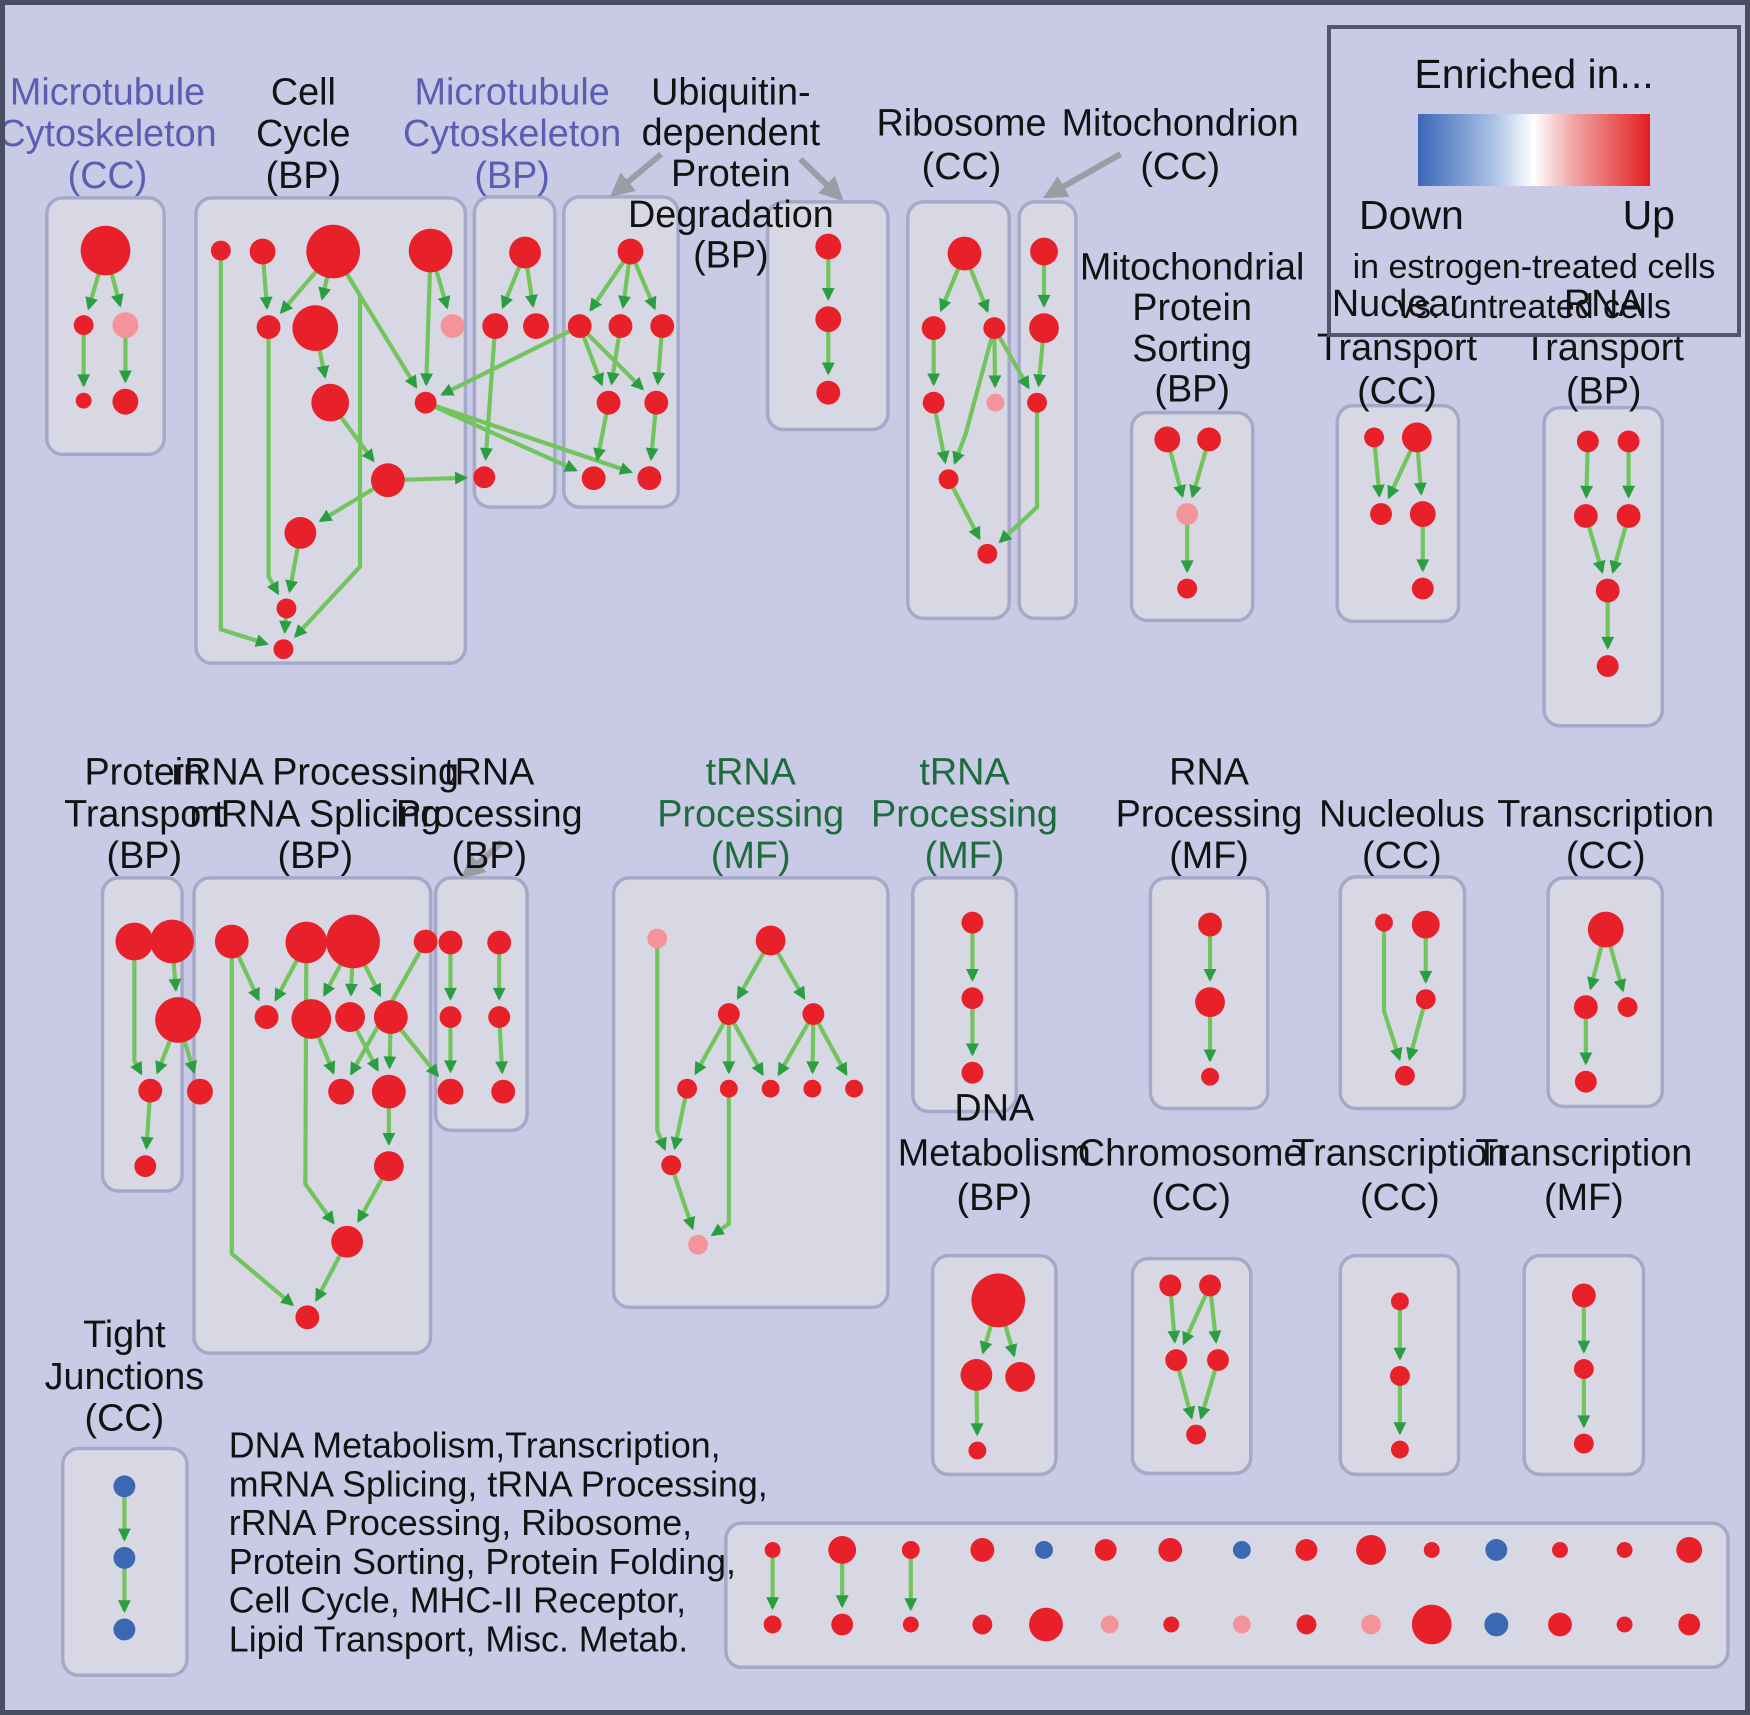 The width and height of the screenshot is (1750, 1715). What do you see at coordinates (489, 856) in the screenshot?
I see `trna-processing-bp-label: (BP)` at bounding box center [489, 856].